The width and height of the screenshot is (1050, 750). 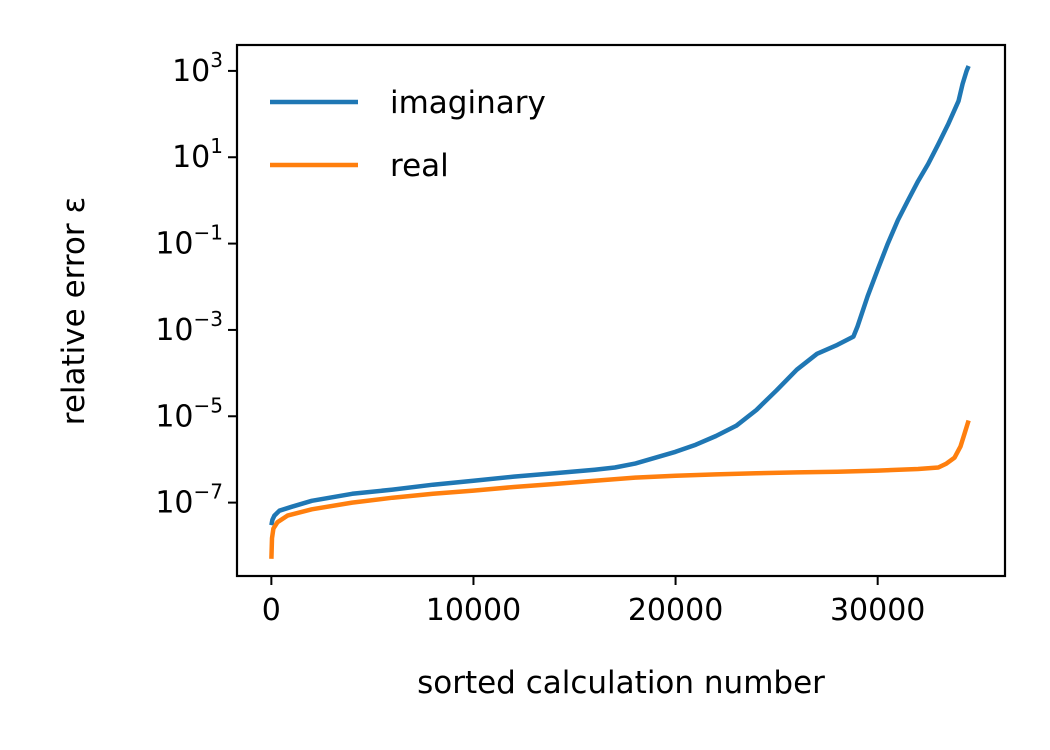 I want to click on y-tick-label: 10¹, so click(x=197, y=154).